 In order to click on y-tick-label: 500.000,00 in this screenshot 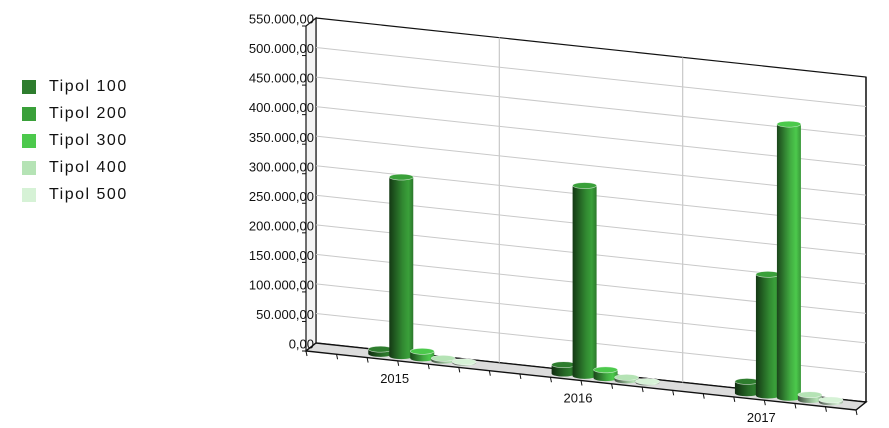, I will do `click(281, 48)`.